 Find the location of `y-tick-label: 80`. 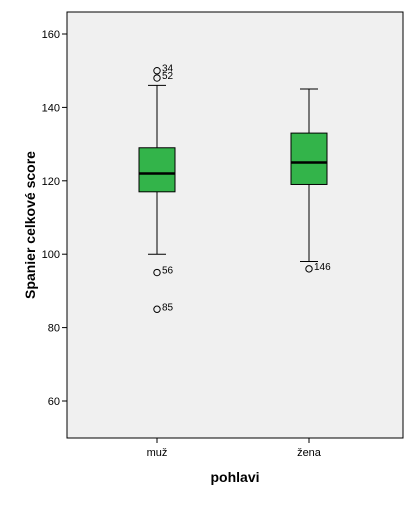

y-tick-label: 80 is located at coordinates (54, 329).